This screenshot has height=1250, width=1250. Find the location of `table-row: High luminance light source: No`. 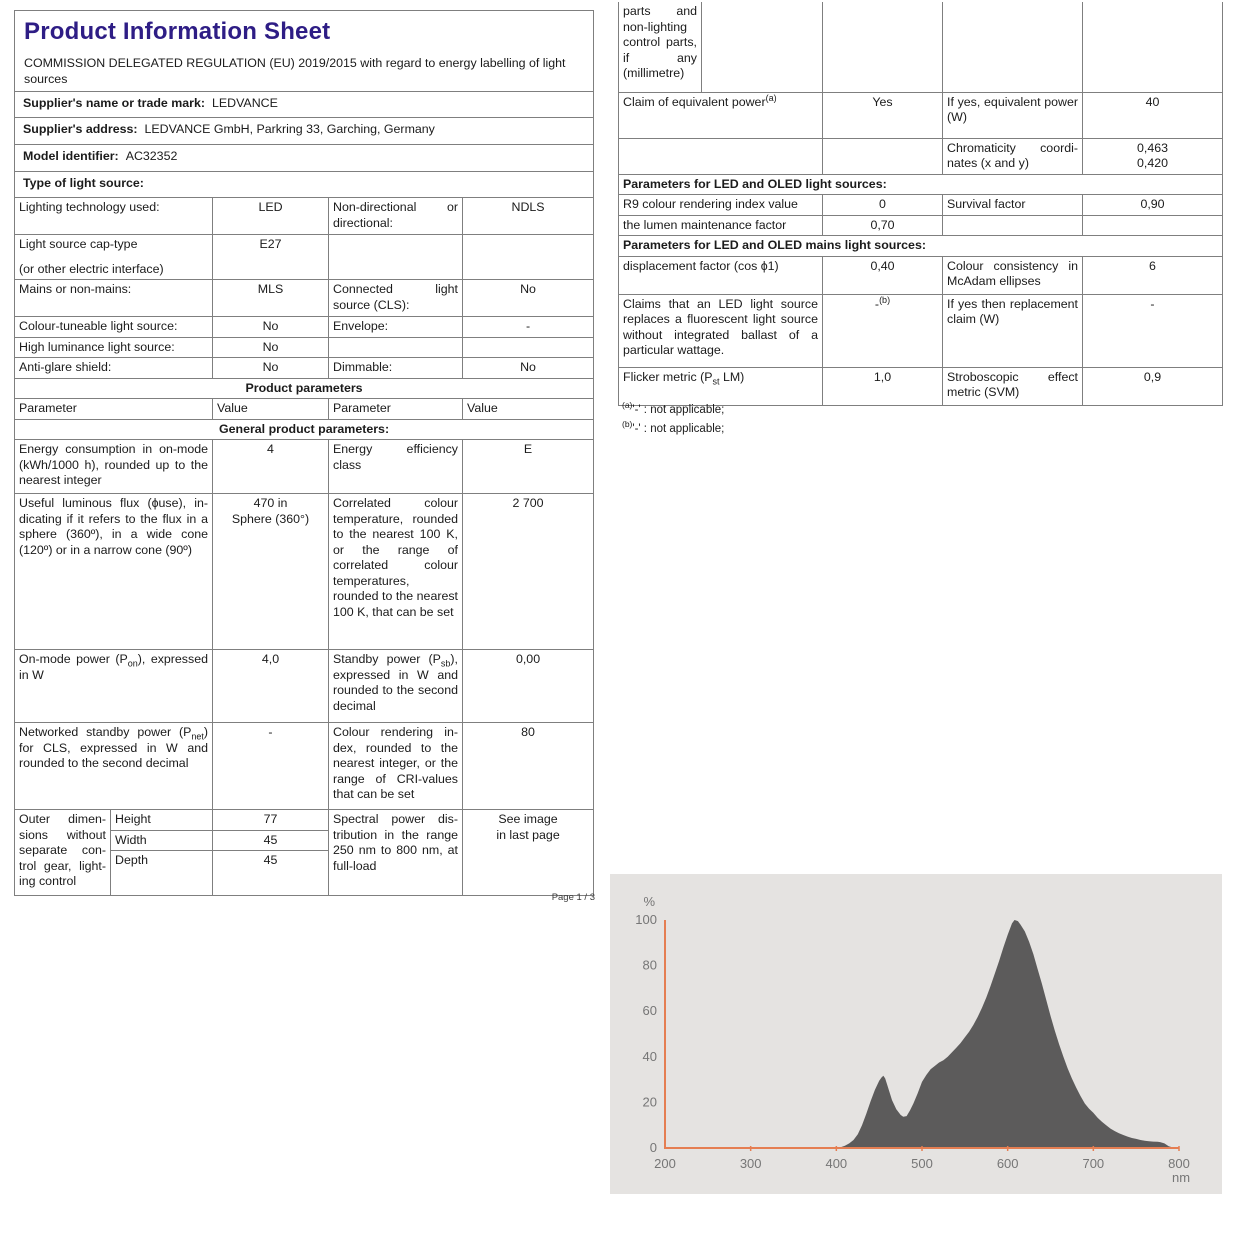

table-row: High luminance light source: No is located at coordinates (304, 347).